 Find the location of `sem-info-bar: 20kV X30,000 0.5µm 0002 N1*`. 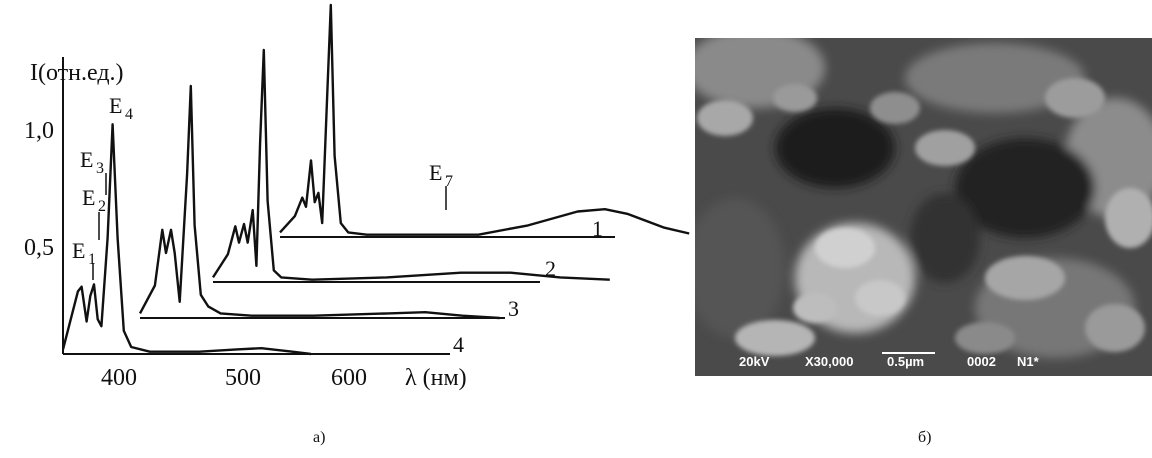

sem-info-bar: 20kV X30,000 0.5µm 0002 N1* is located at coordinates (923, 362).